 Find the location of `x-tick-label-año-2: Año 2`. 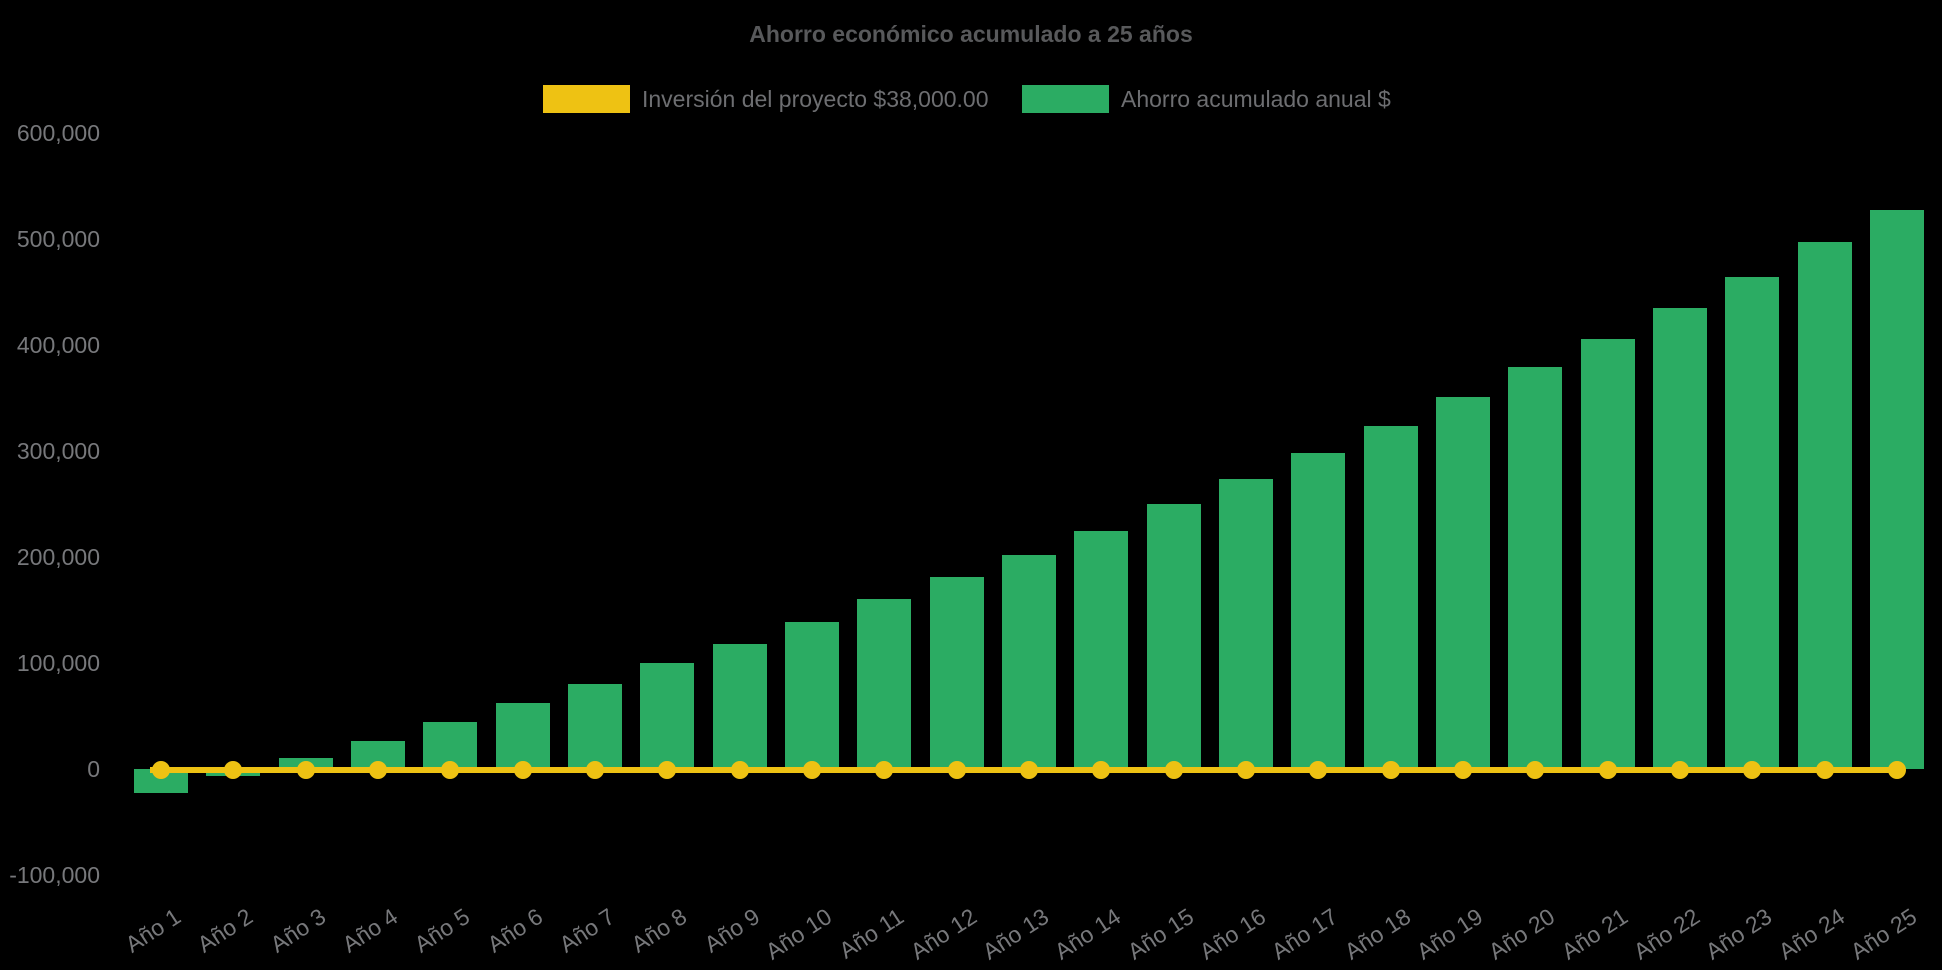

x-tick-label-año-2: Año 2 is located at coordinates (225, 930).